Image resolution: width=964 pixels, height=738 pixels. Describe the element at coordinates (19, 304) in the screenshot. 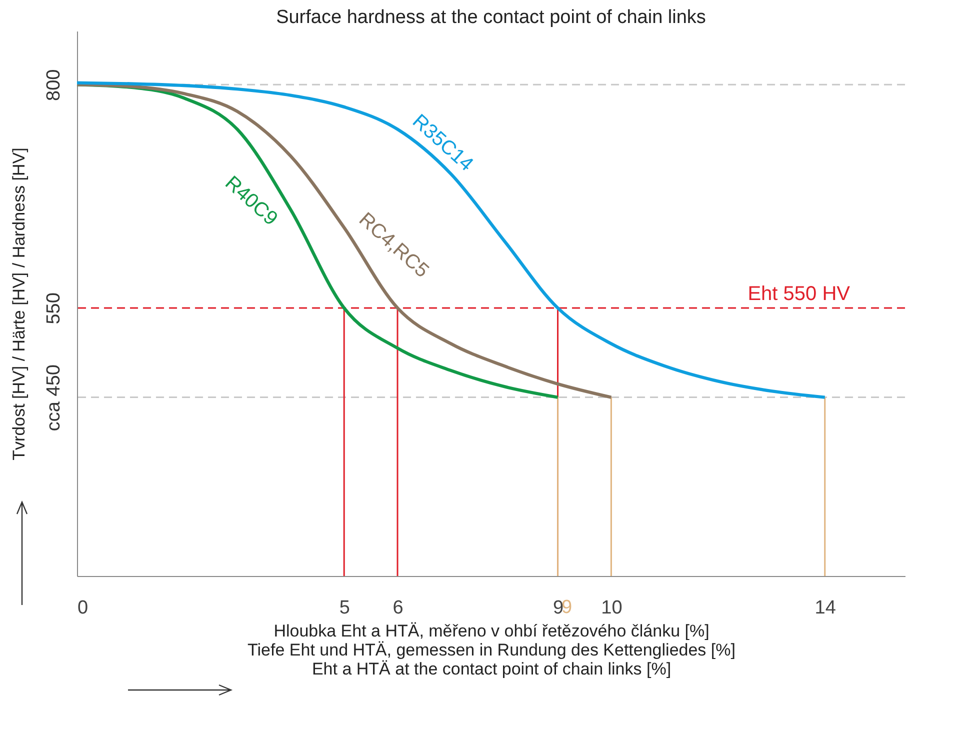

I see `y-axis-title: Tvrdost [HV] / Härte [HV] / Hardness [HV]` at that location.